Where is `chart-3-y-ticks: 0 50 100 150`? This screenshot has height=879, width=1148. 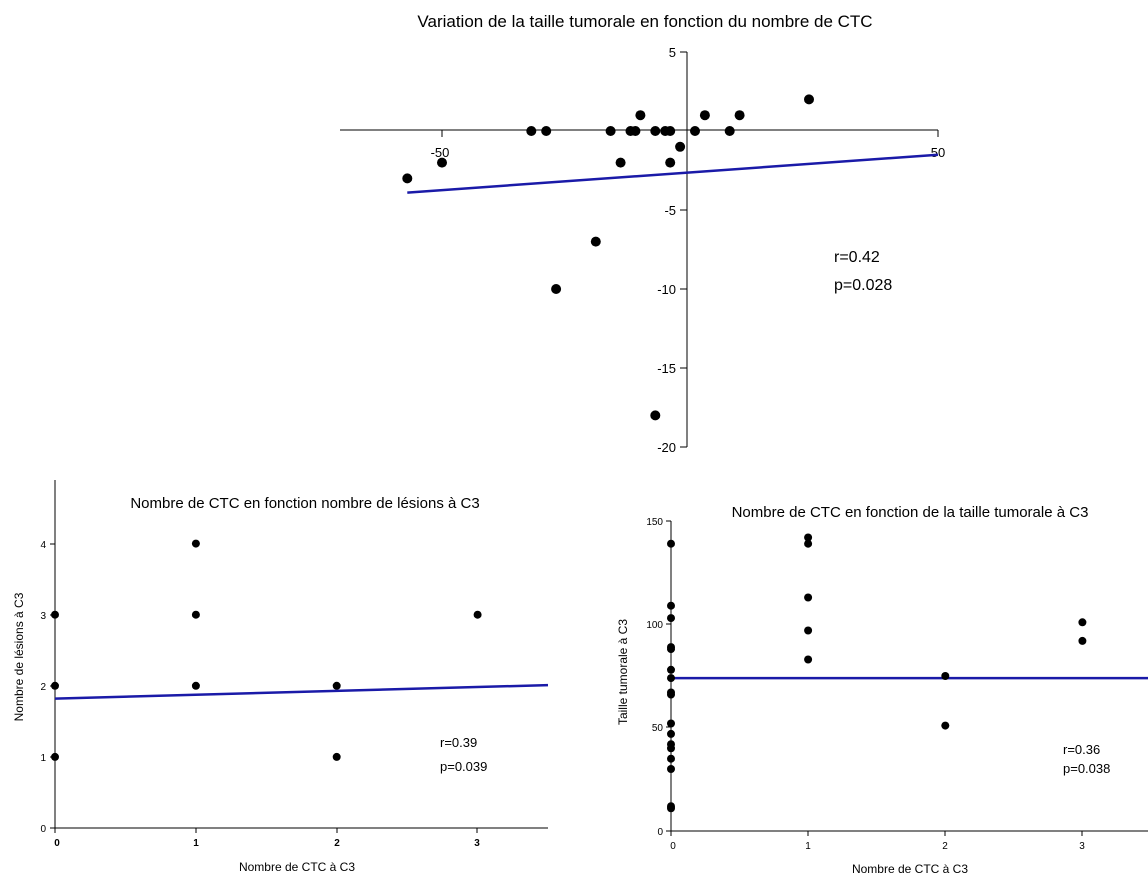 chart-3-y-ticks: 0 50 100 150 is located at coordinates (658, 677).